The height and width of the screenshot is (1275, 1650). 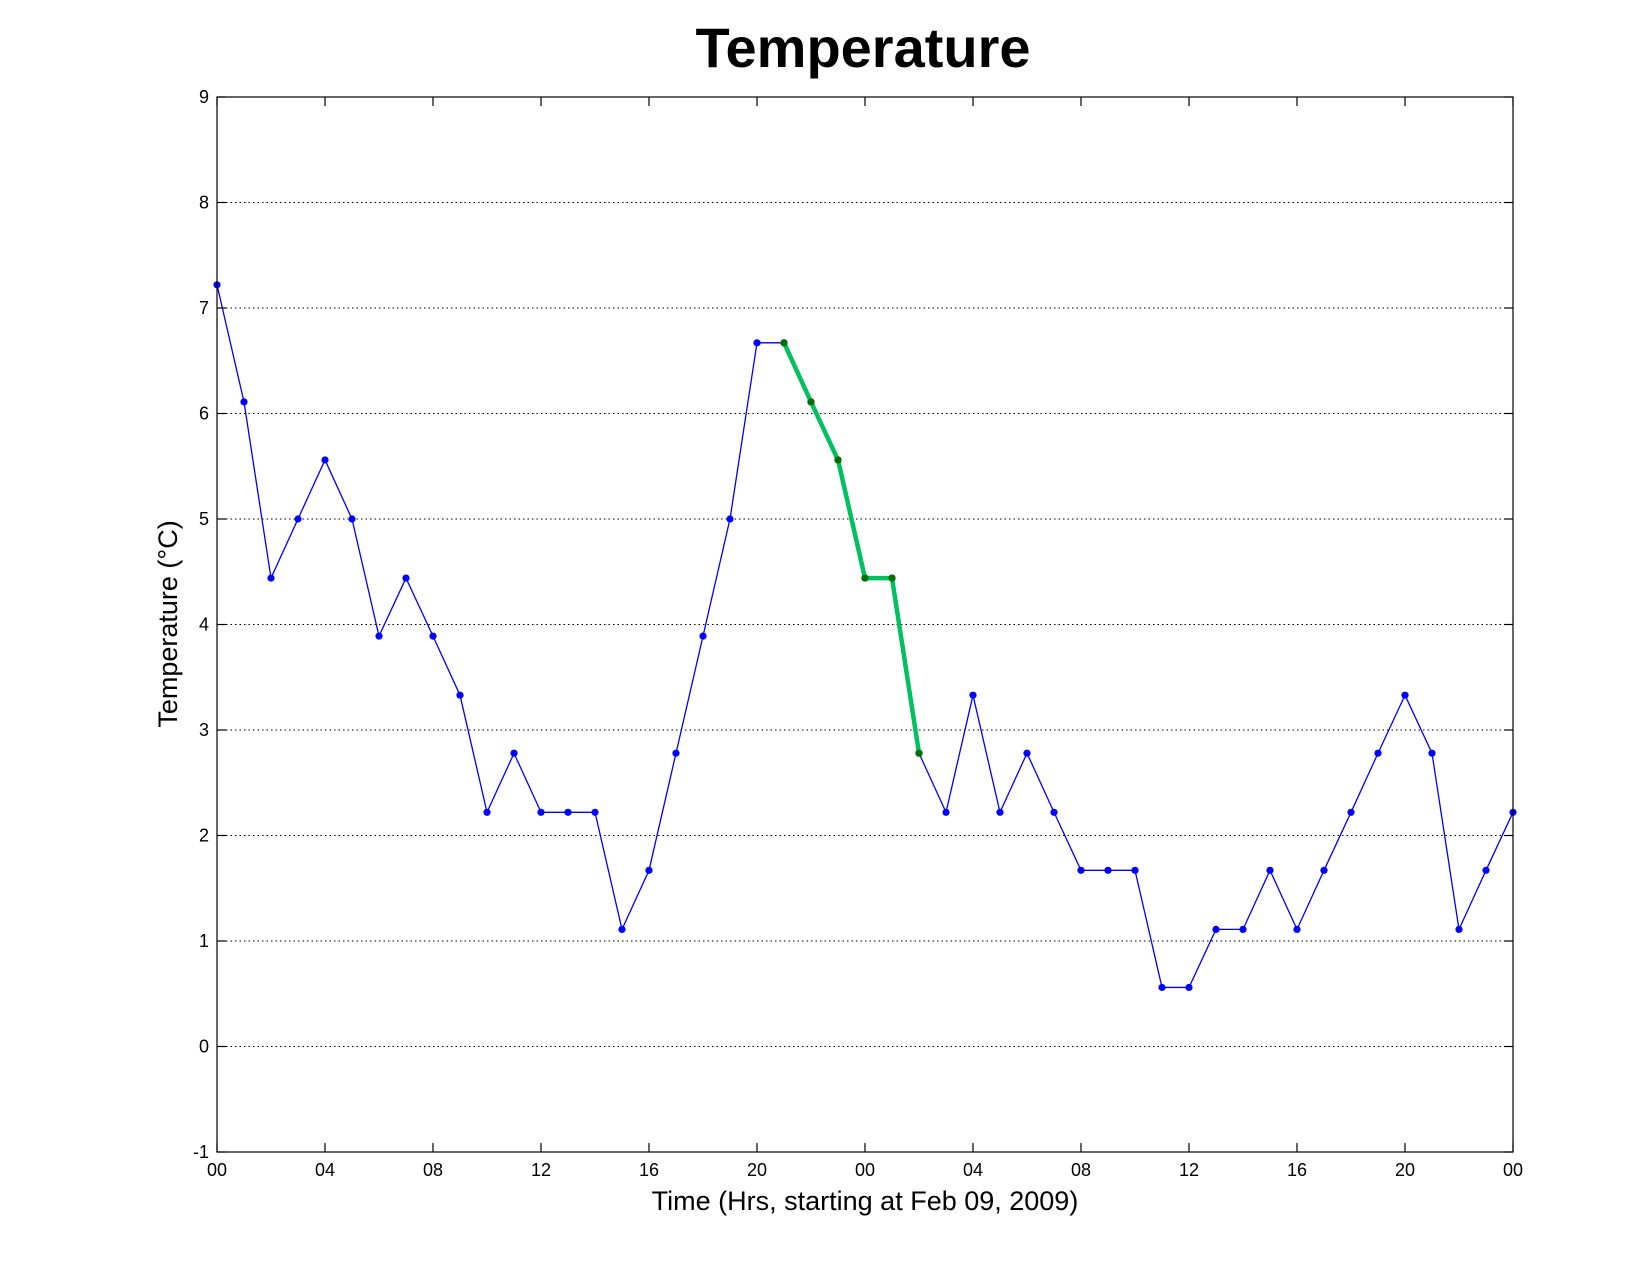 I want to click on y-axis-label: Temperature (°C), so click(x=168, y=623).